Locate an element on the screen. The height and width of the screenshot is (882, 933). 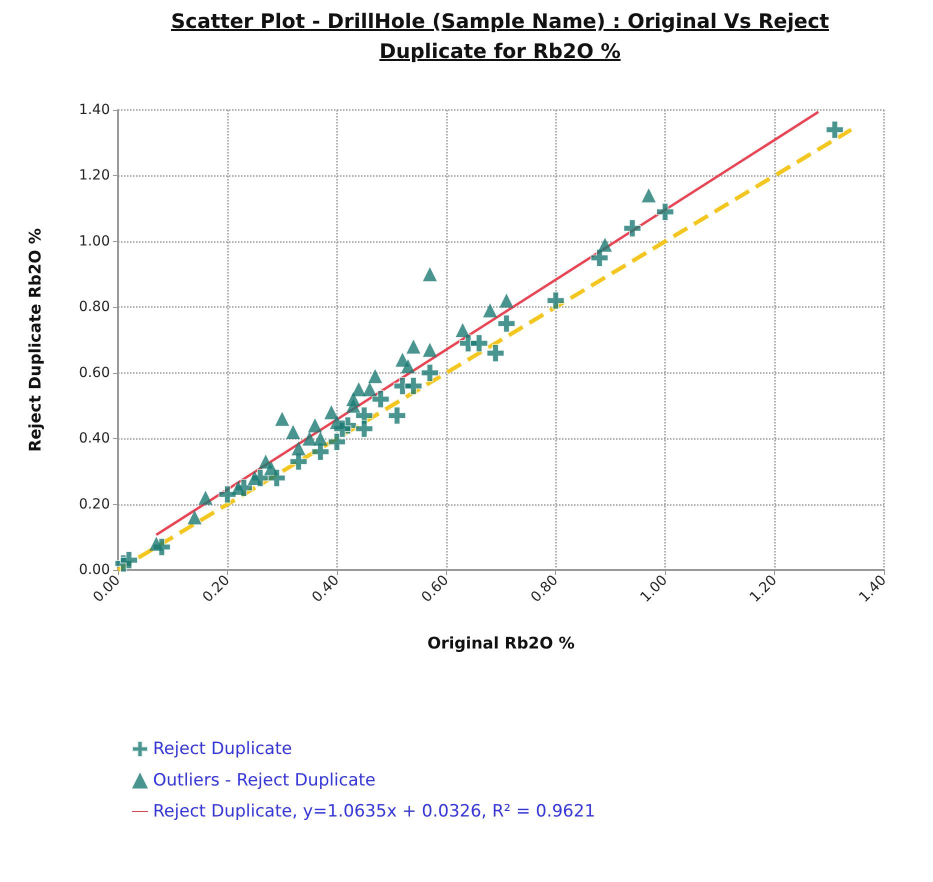
legend-label: Outliers - Reject Duplicate is located at coordinates (264, 780).